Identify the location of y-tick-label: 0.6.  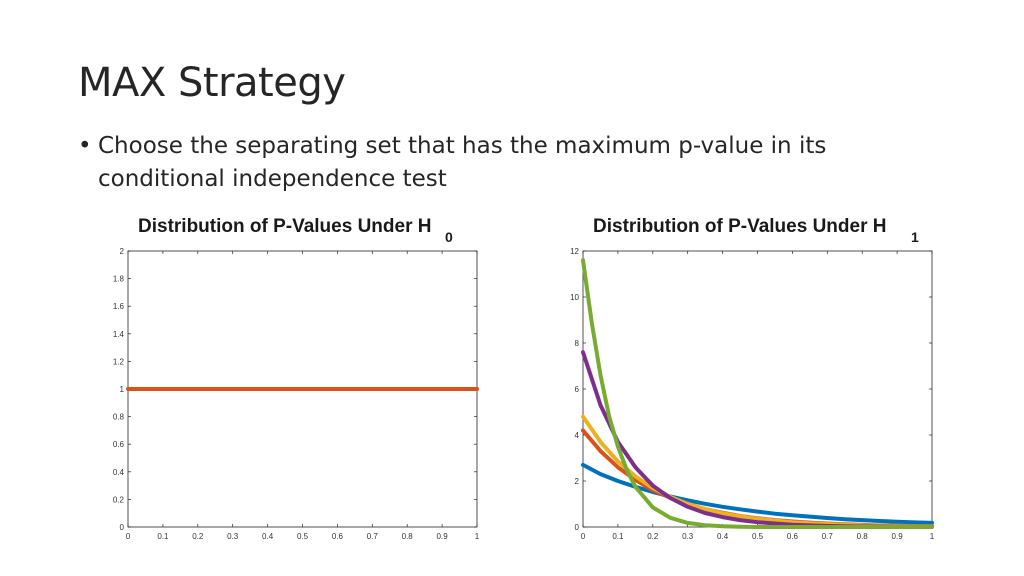
(119, 444).